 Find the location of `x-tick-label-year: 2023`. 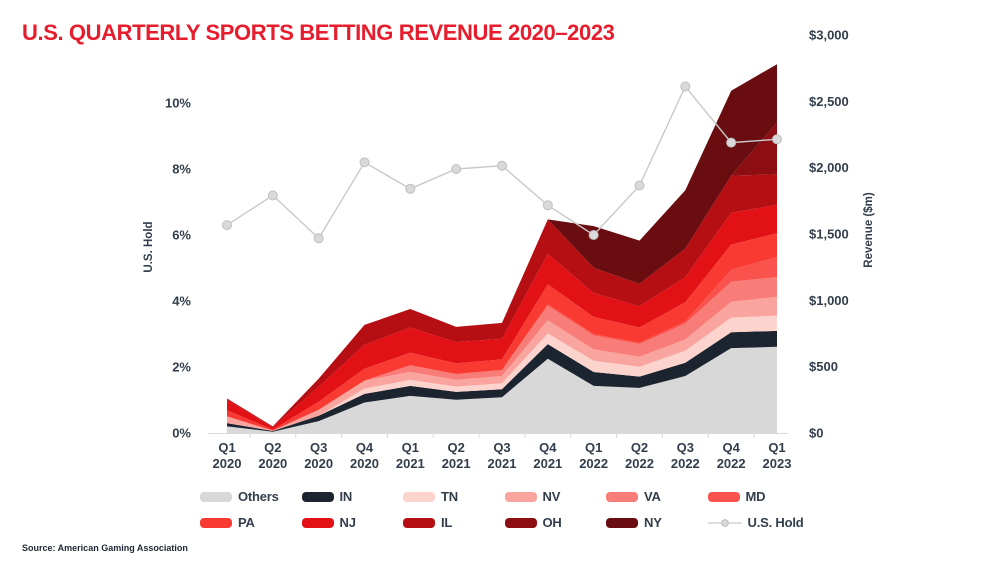

x-tick-label-year: 2023 is located at coordinates (777, 463).